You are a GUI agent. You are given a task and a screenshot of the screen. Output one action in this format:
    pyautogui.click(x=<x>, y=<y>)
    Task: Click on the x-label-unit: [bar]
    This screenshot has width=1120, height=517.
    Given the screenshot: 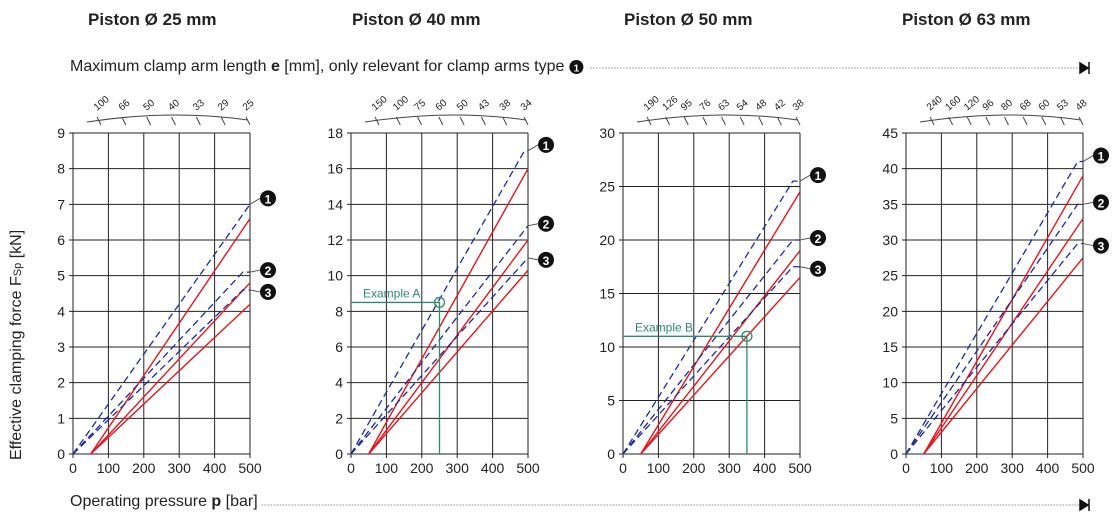 What is the action you would take?
    pyautogui.click(x=239, y=501)
    